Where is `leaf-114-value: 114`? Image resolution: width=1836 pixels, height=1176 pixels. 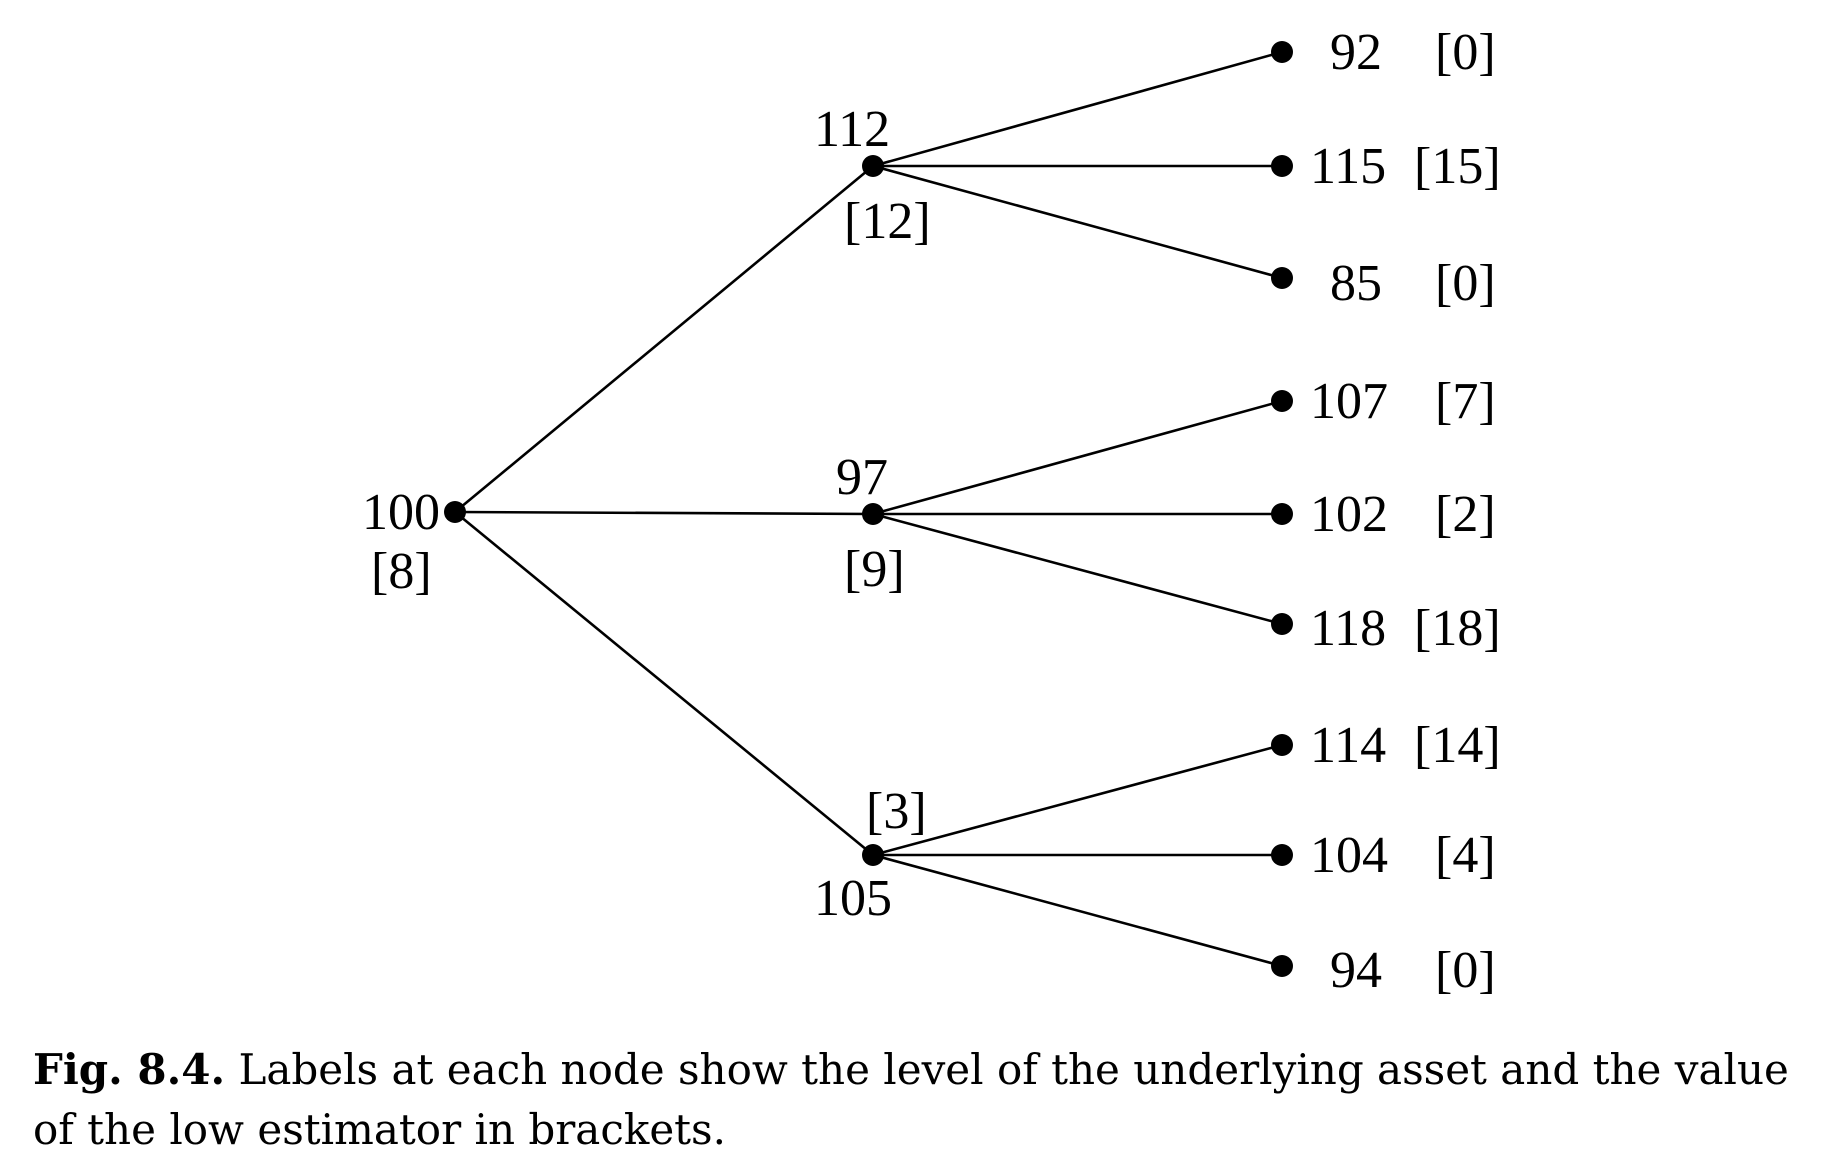
leaf-114-value: 114 is located at coordinates (1348, 745).